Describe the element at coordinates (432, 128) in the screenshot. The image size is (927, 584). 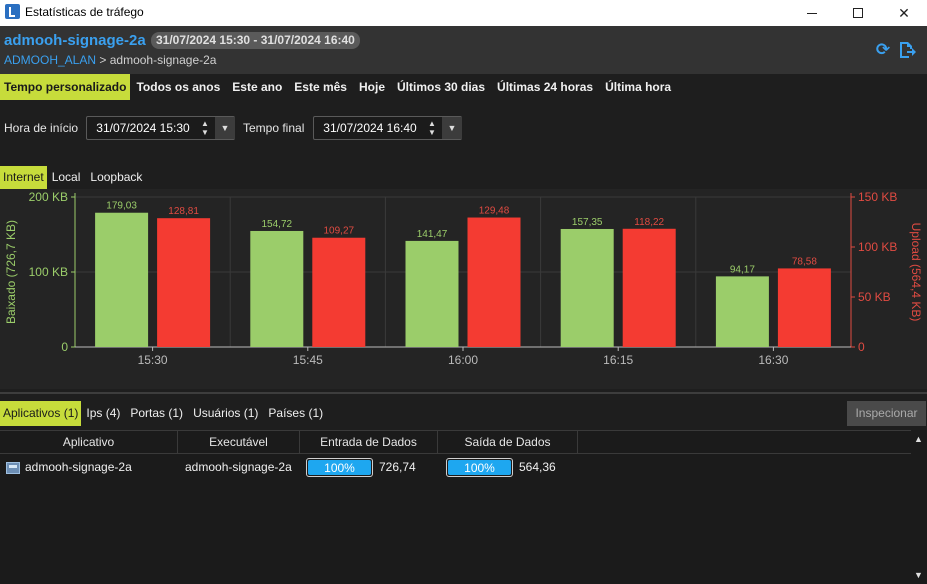
I see `end-time-spinner-icon: ▲ ▼` at that location.